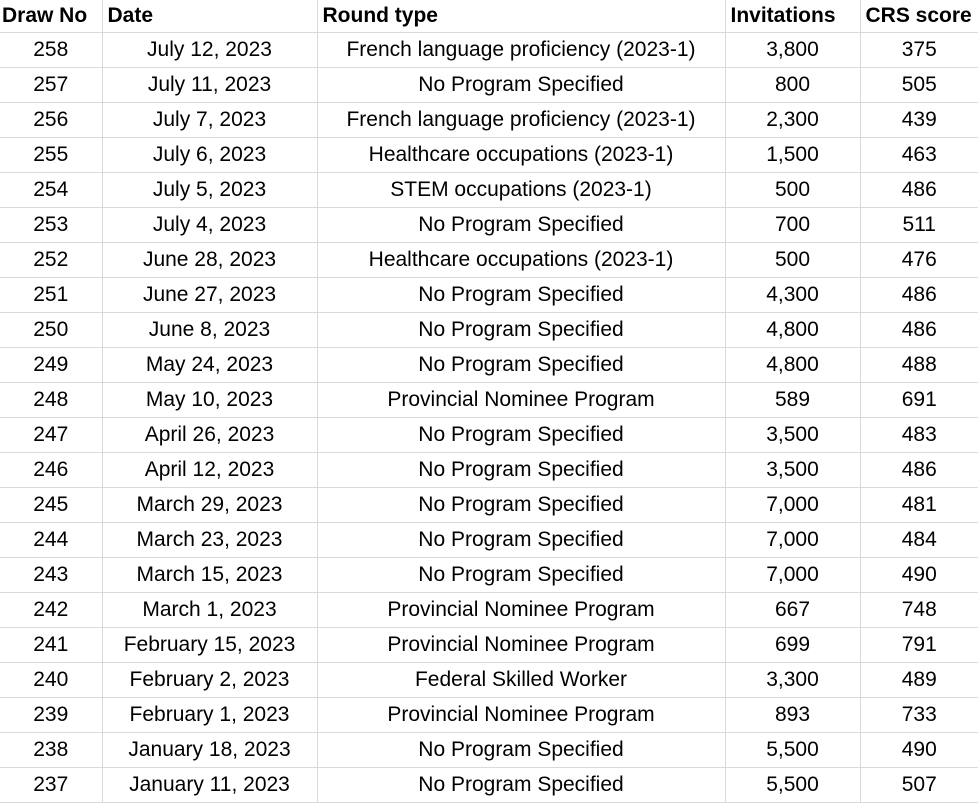 Image resolution: width=978 pixels, height=803 pixels. Describe the element at coordinates (210, 470) in the screenshot. I see `cell-date: April 12, 2023` at that location.